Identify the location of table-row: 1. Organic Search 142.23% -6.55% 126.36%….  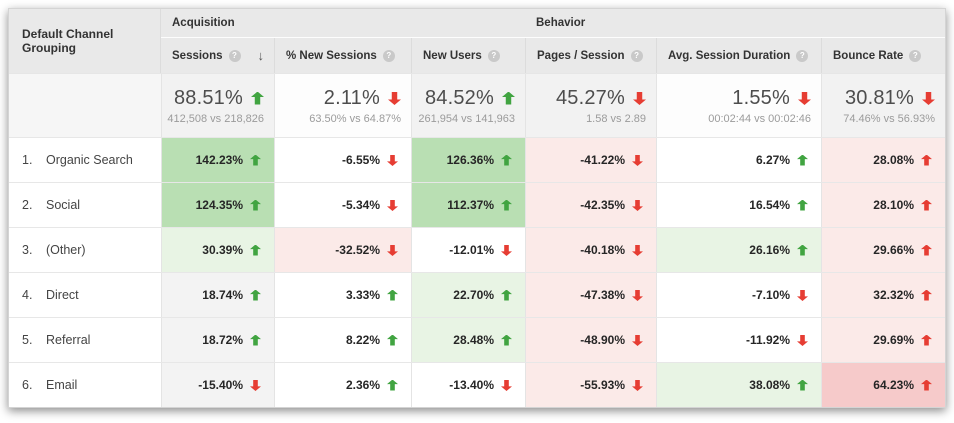
(477, 159).